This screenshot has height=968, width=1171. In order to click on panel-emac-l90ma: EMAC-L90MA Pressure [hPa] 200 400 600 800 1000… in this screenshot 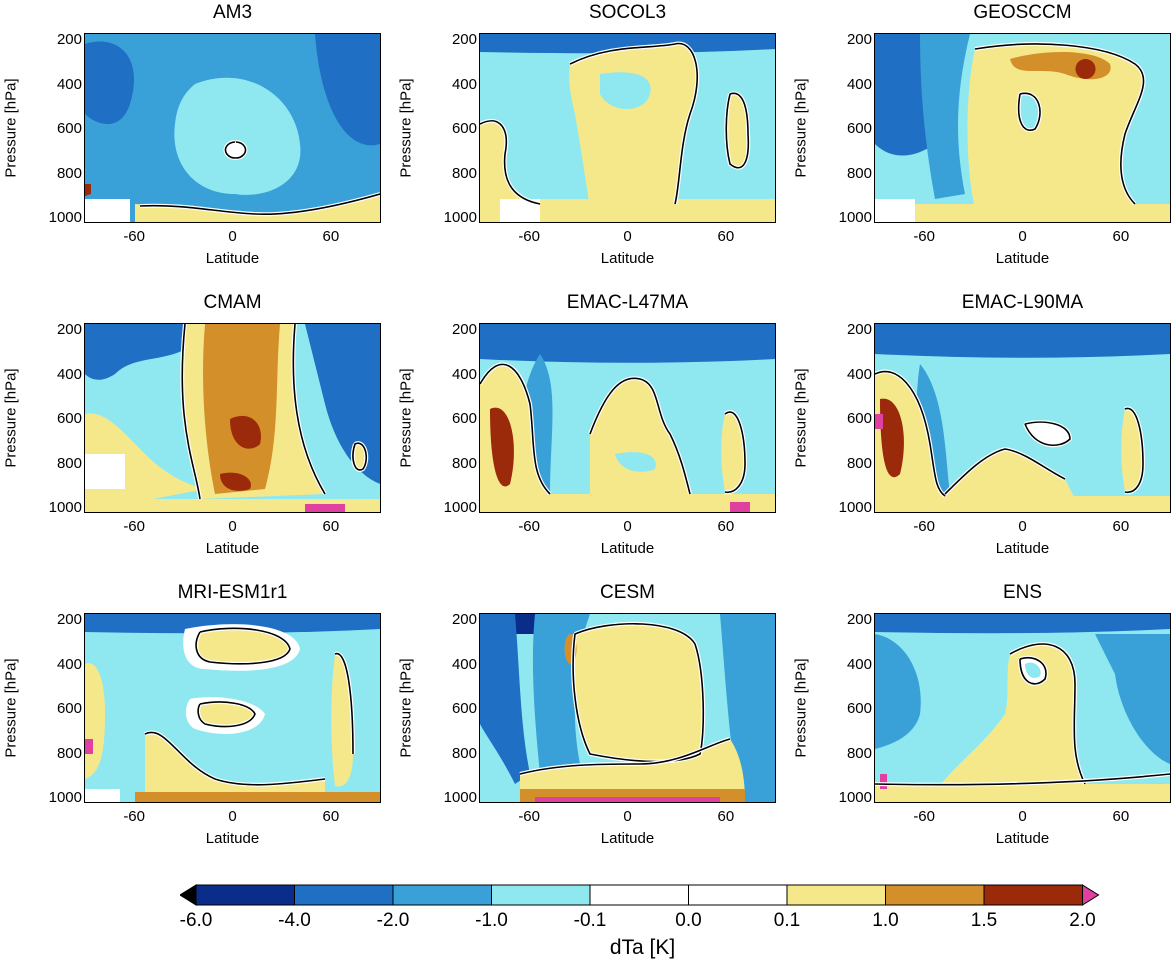, I will do `click(980, 435)`.